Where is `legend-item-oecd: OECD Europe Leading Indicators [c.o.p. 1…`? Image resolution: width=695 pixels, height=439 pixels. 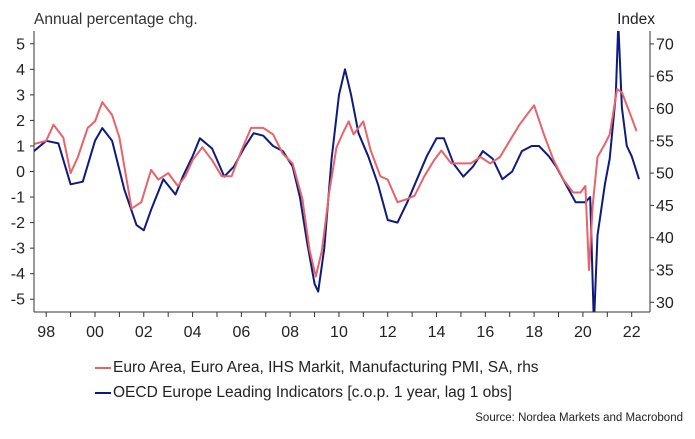 legend-item-oecd: OECD Europe Leading Indicators [c.o.p. 1… is located at coordinates (317, 392).